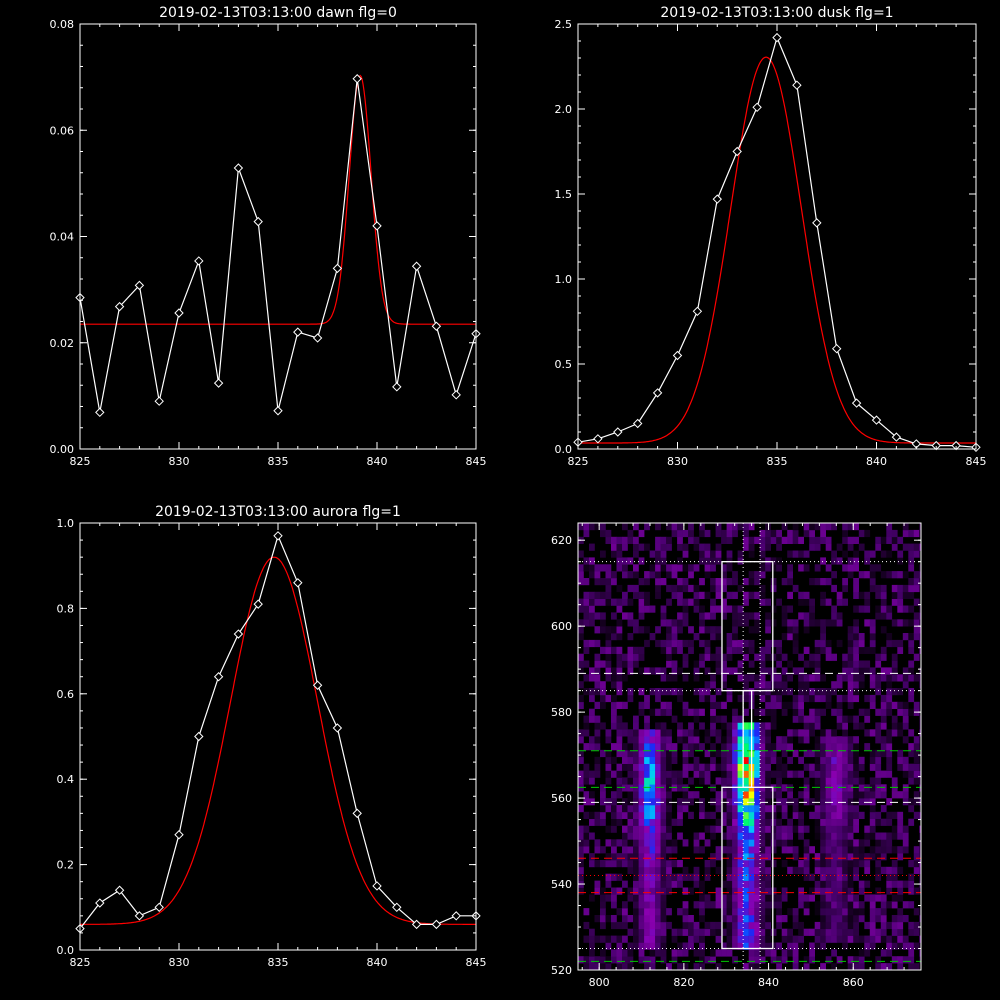 Image resolution: width=1000 pixels, height=1000 pixels. I want to click on y-tick-label: 0.2, so click(66, 865).